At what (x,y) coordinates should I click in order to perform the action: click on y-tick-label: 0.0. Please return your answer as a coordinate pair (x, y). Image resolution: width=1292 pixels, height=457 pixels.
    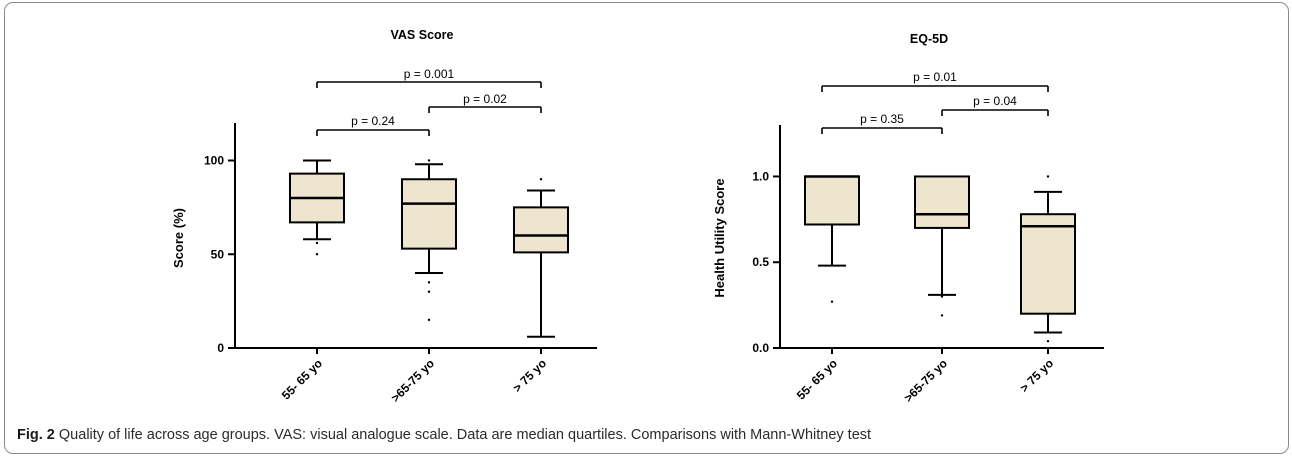
    Looking at the image, I should click on (760, 348).